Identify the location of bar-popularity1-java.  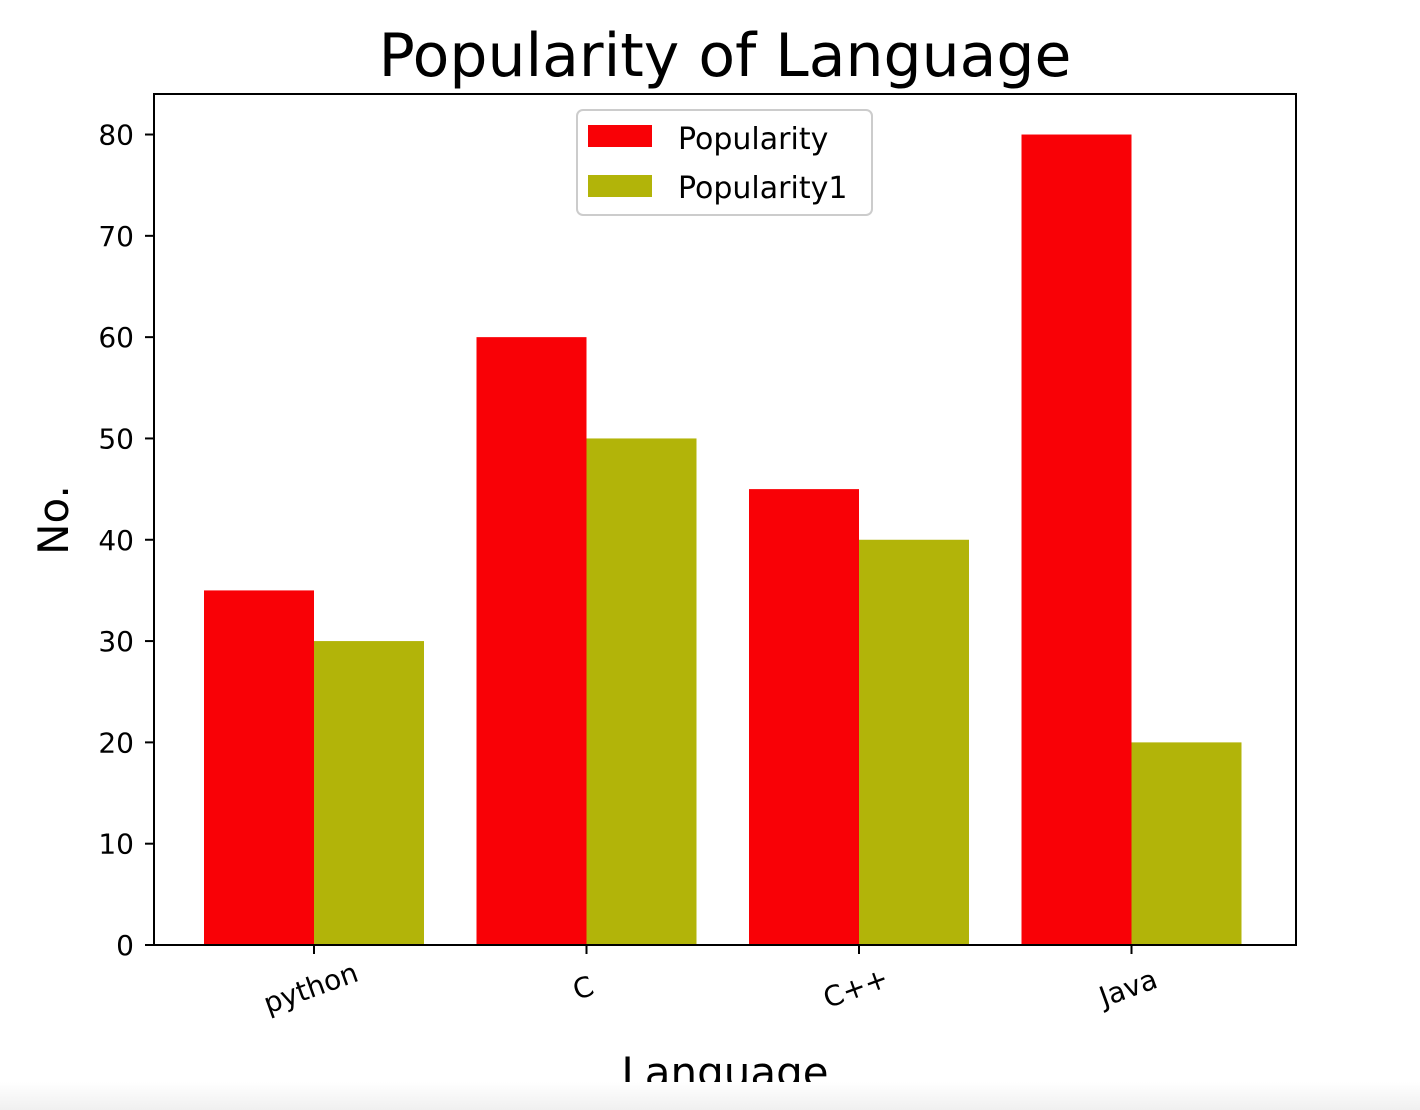
(1186, 843).